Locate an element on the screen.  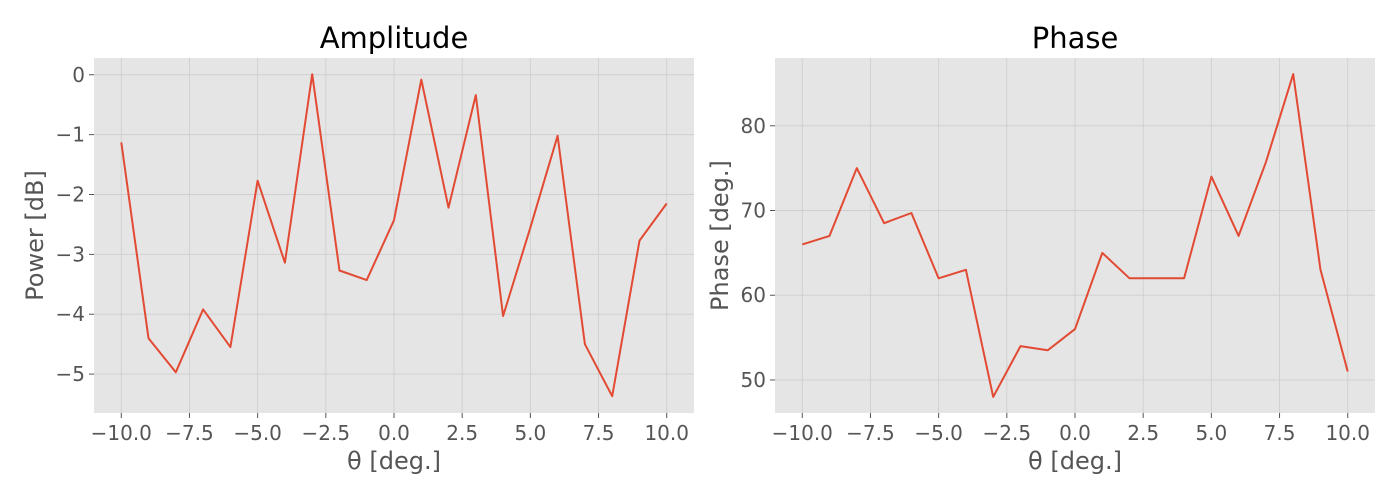
phase-x-tick-label: −2.5 is located at coordinates (1007, 433).